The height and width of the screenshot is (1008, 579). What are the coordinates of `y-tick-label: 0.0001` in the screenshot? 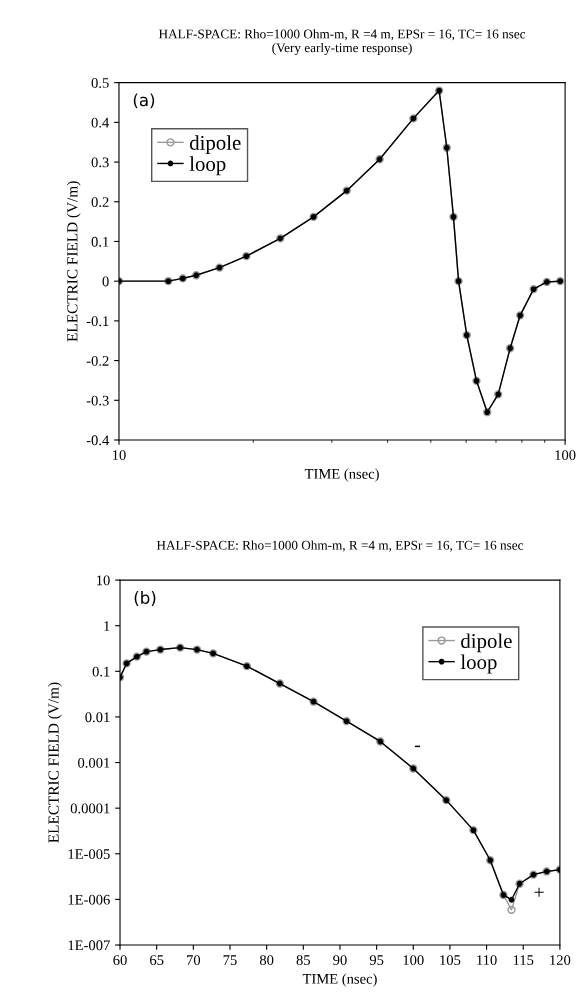 It's located at (90, 808).